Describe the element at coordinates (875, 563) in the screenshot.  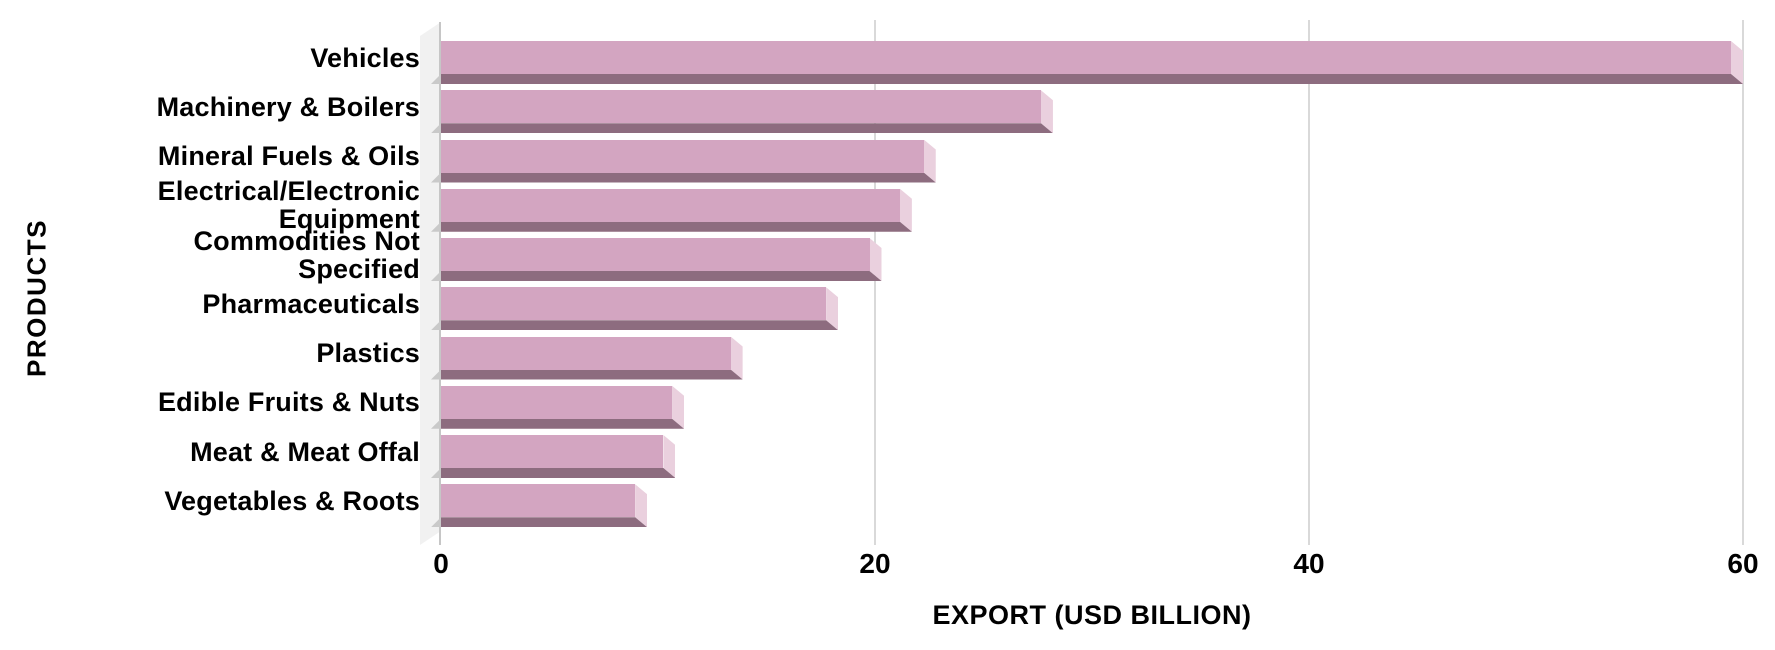
I see `x-tick-label-20: 20` at that location.